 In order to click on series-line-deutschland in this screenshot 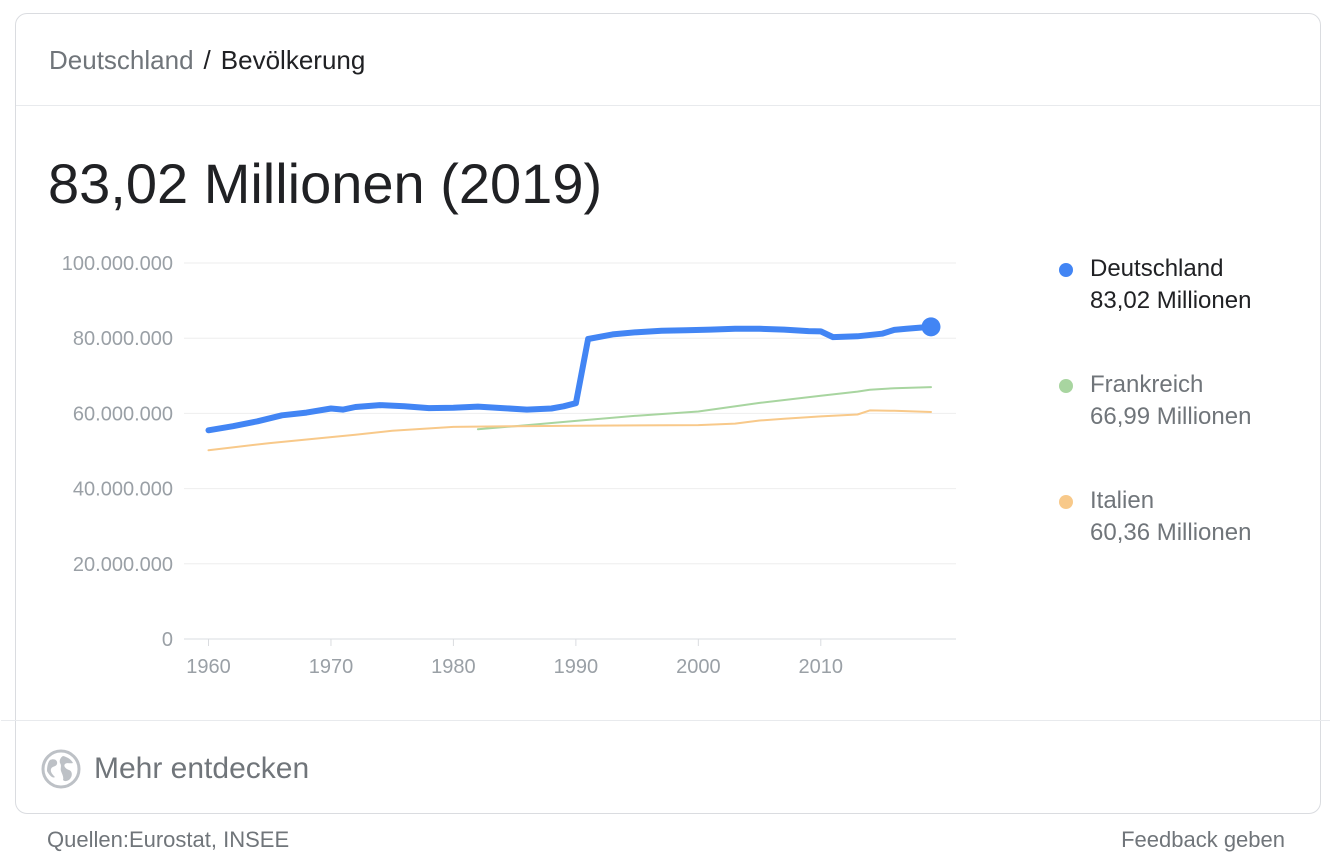, I will do `click(569, 378)`.